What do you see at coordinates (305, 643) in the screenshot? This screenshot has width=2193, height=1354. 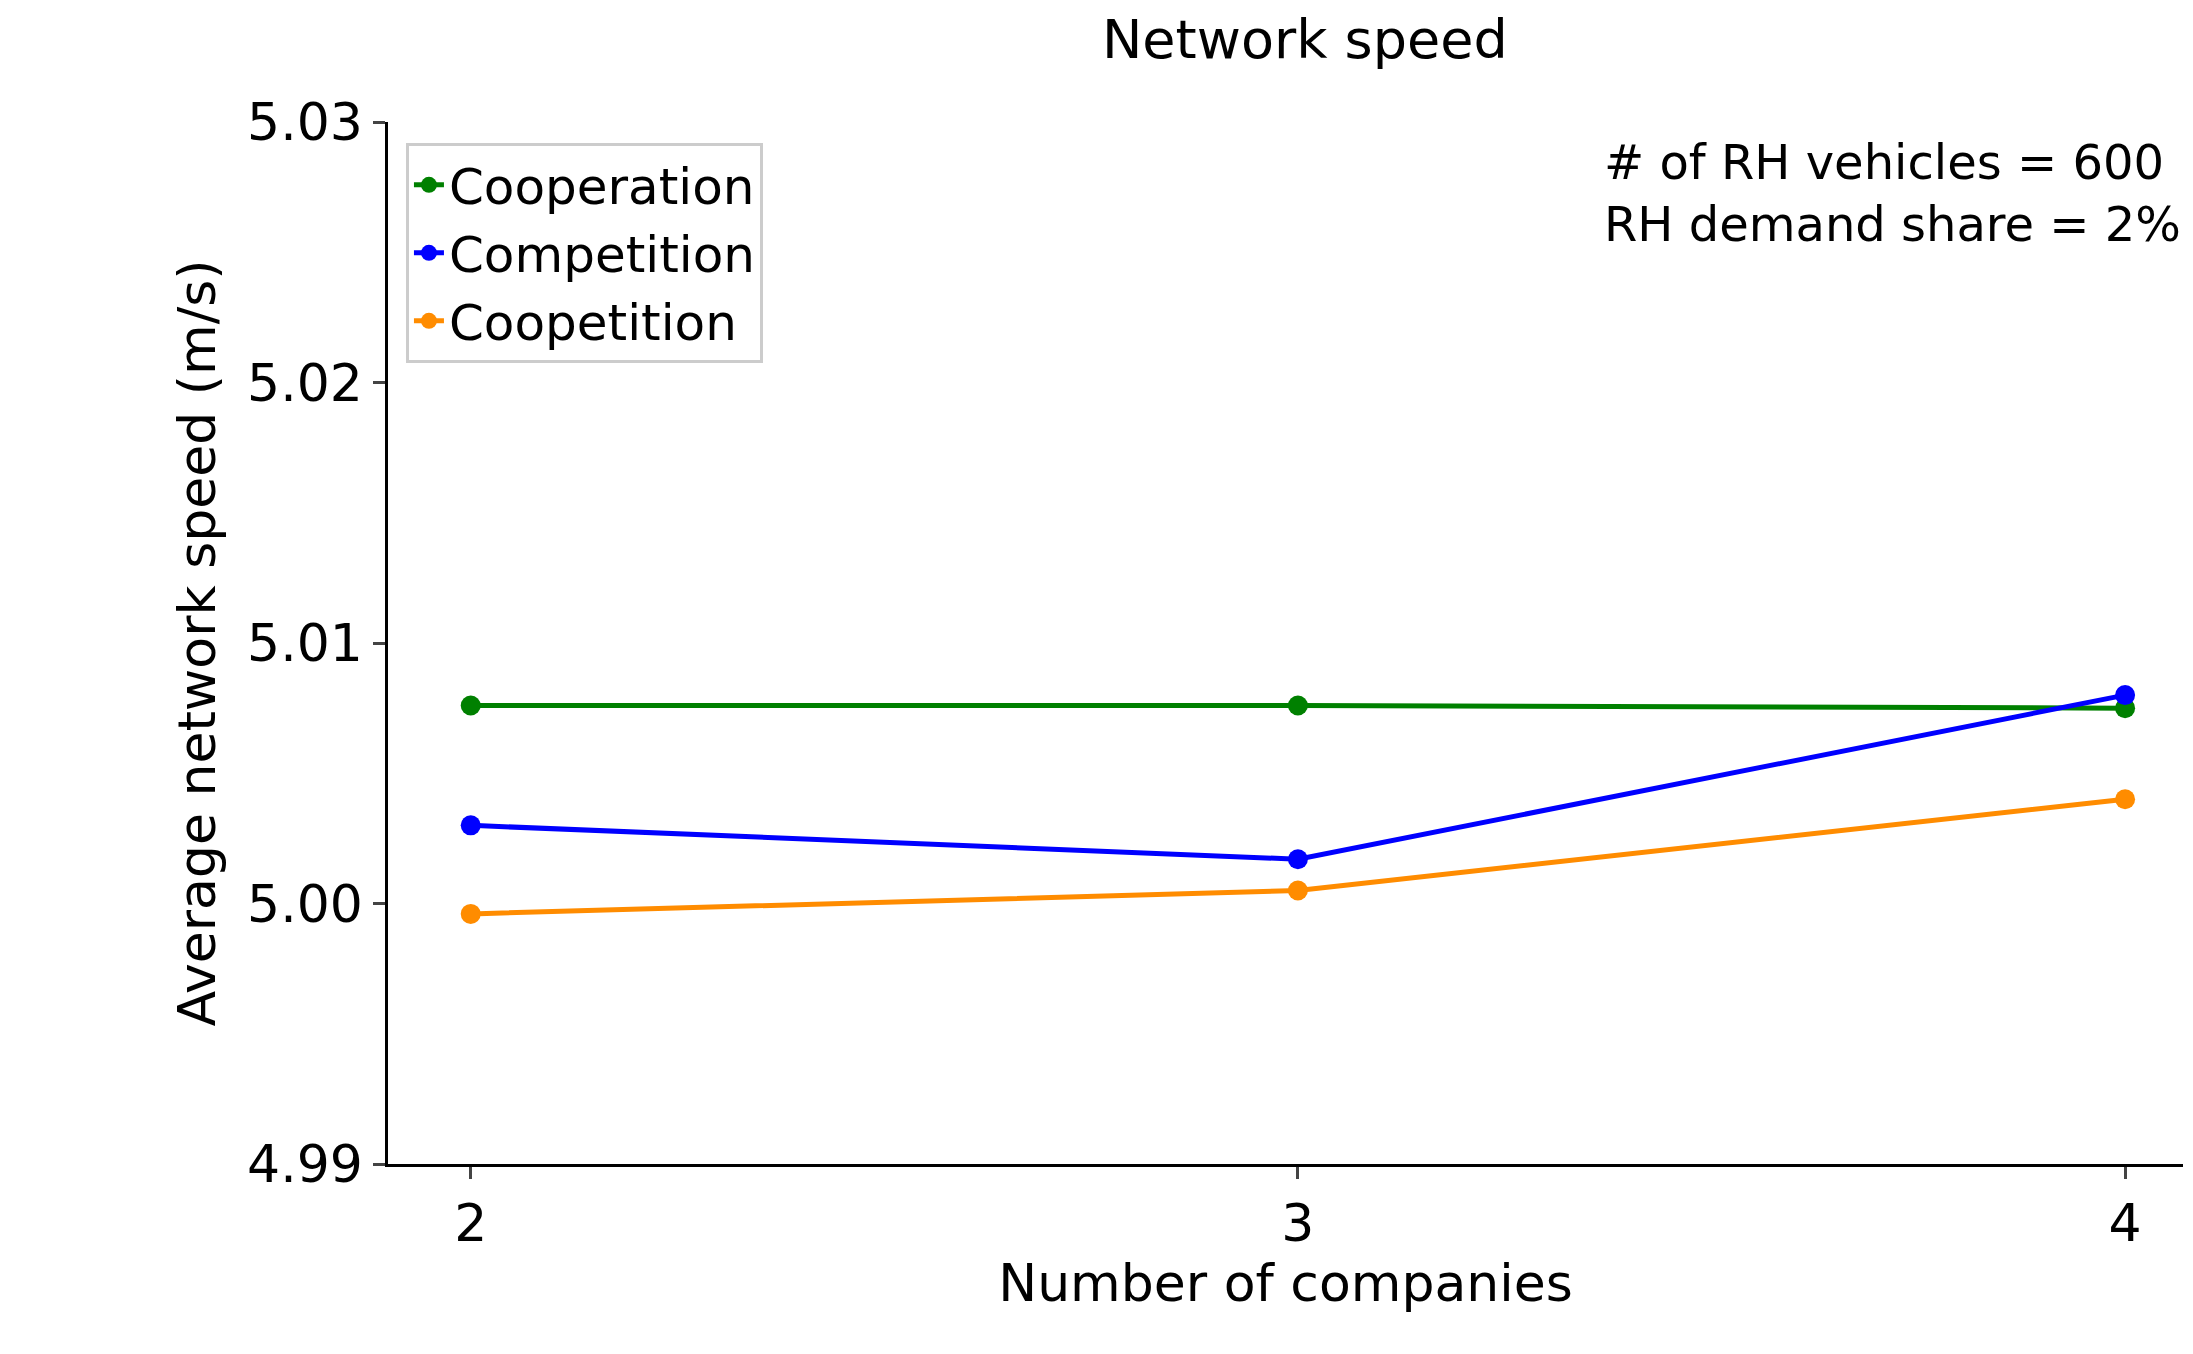 I see `y-tick-label: 5.01` at bounding box center [305, 643].